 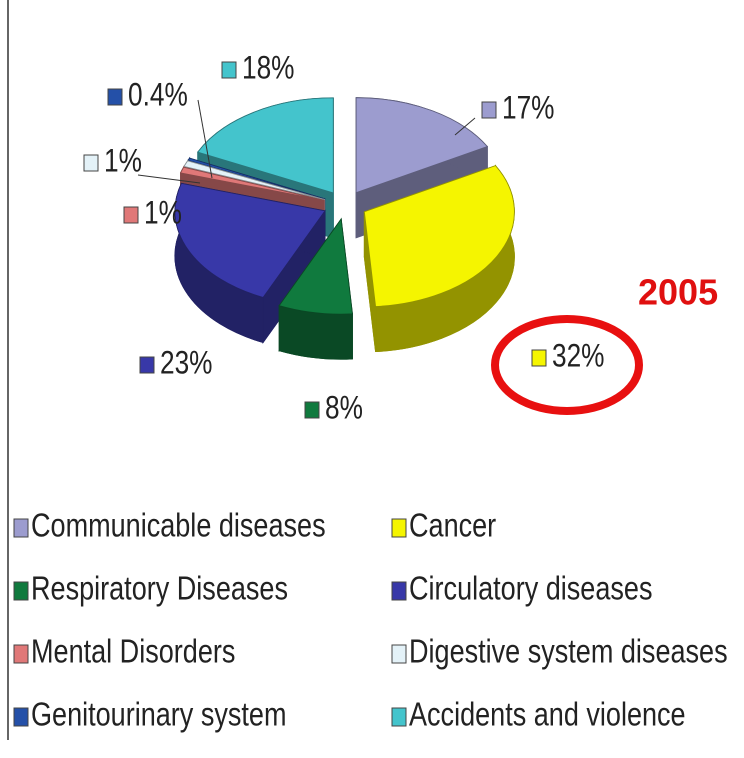 I want to click on legend-label: Accidents and violence, so click(x=547, y=715).